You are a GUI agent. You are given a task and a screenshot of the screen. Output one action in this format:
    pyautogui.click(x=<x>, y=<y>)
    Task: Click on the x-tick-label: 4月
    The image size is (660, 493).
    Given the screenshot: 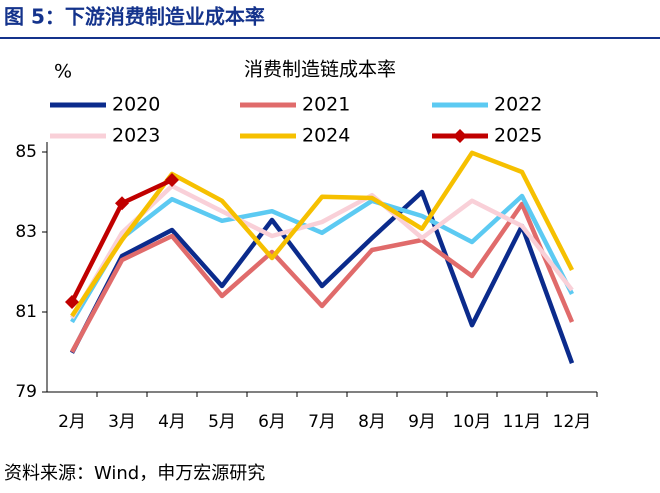 What is the action you would take?
    pyautogui.click(x=172, y=422)
    